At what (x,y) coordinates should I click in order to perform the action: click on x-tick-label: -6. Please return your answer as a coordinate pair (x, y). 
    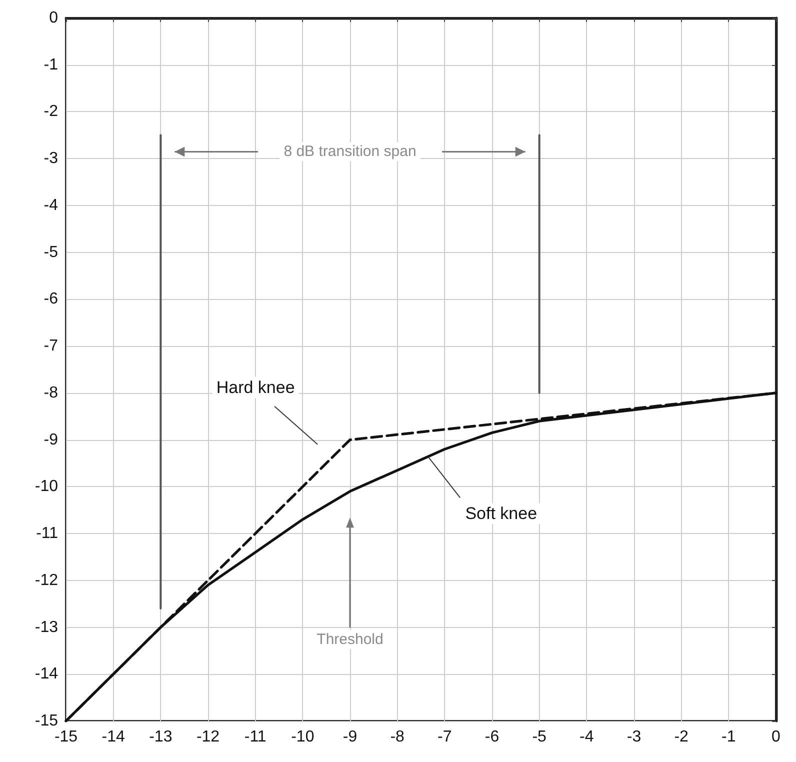
    Looking at the image, I should click on (492, 737).